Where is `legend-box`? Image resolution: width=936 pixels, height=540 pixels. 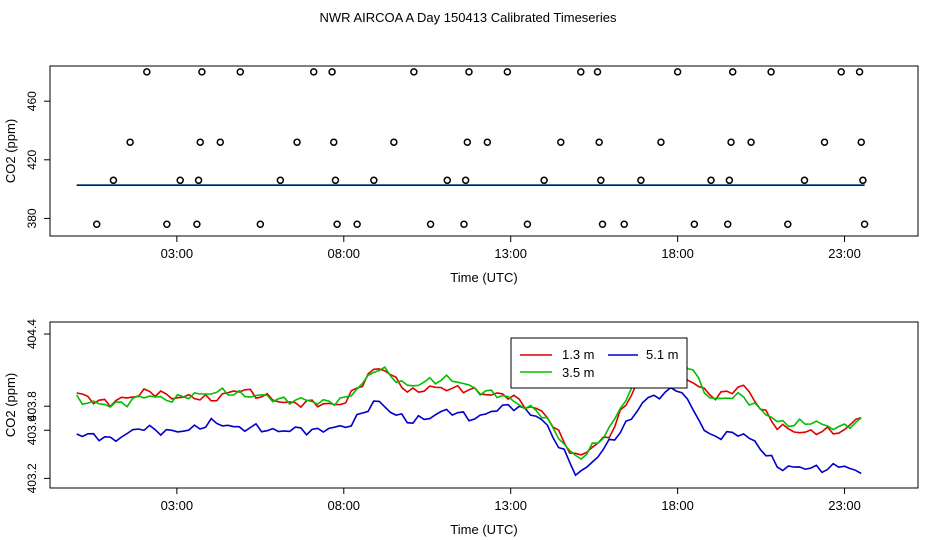
legend-box is located at coordinates (599, 363).